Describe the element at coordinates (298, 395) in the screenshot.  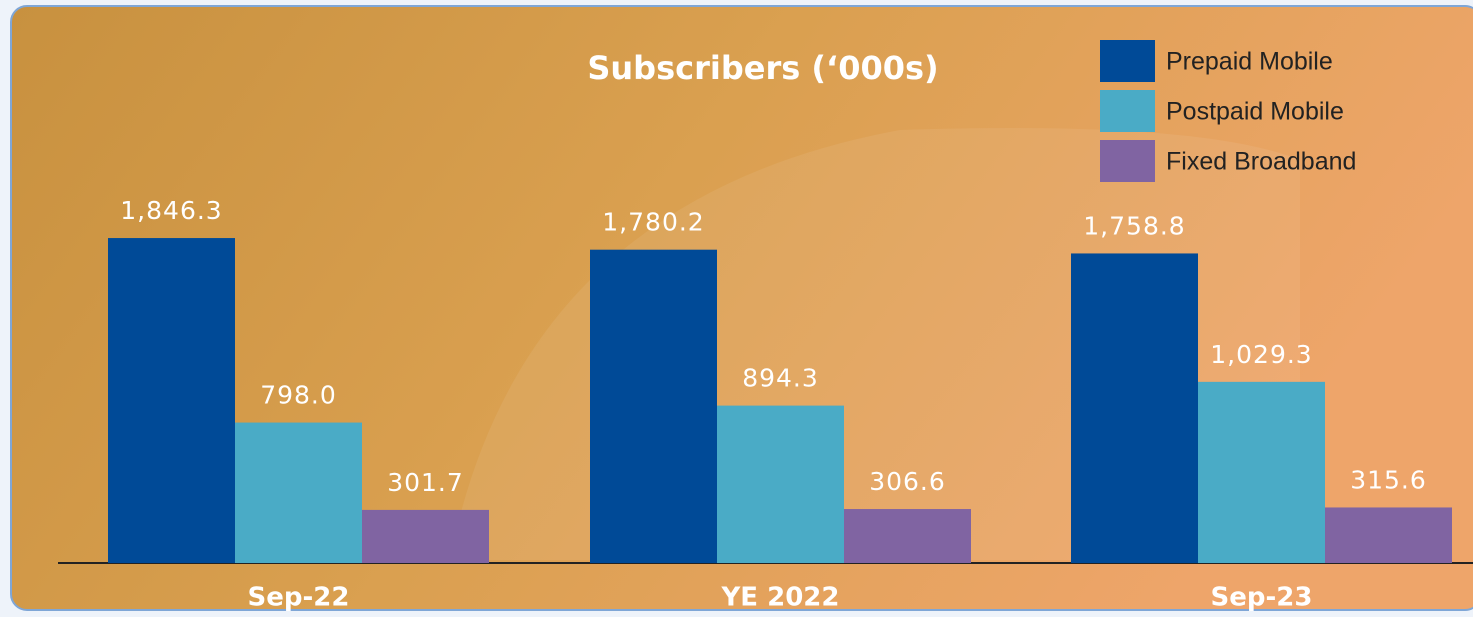
I see `data-label: 798.0` at that location.